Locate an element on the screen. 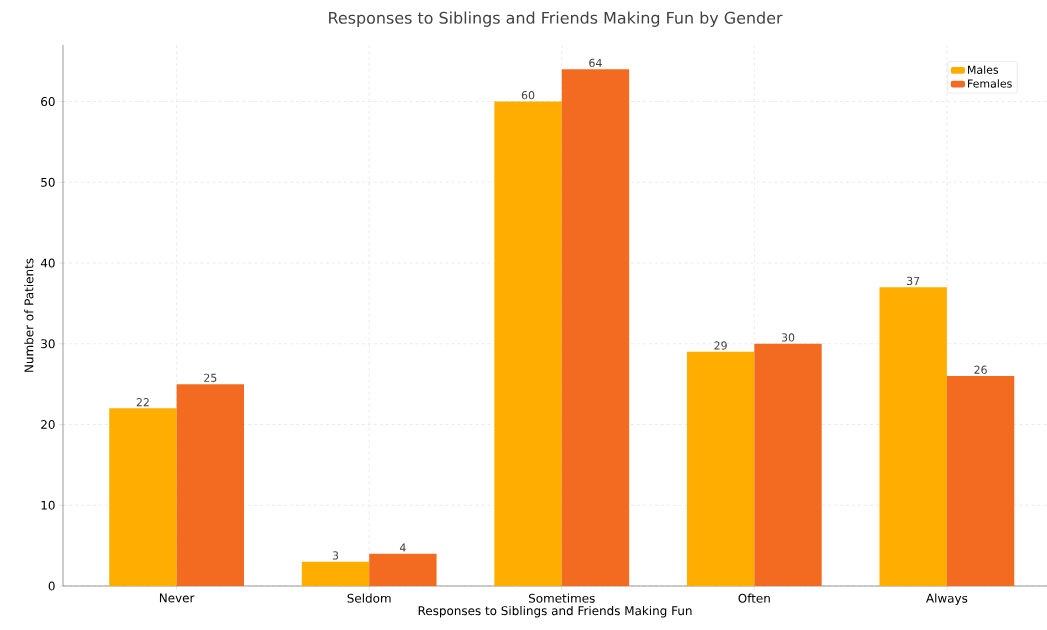 The image size is (1047, 630). data-label: 64 is located at coordinates (595, 63).